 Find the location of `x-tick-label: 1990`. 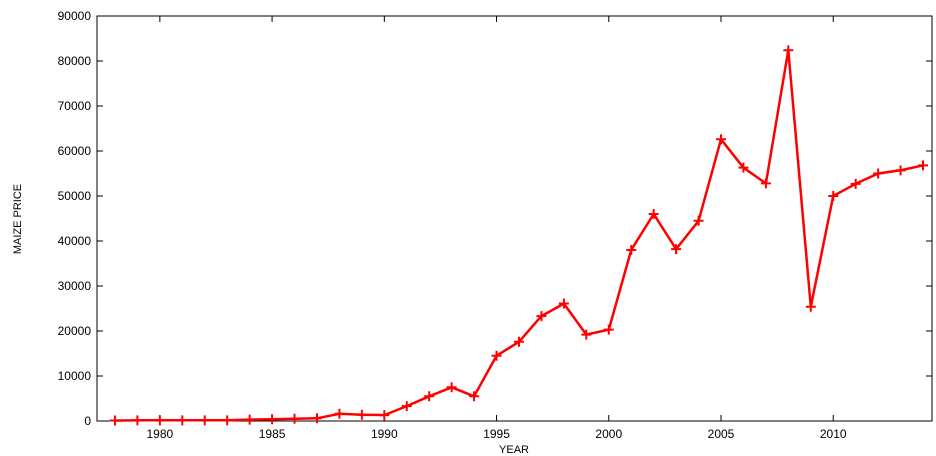

x-tick-label: 1990 is located at coordinates (384, 434).